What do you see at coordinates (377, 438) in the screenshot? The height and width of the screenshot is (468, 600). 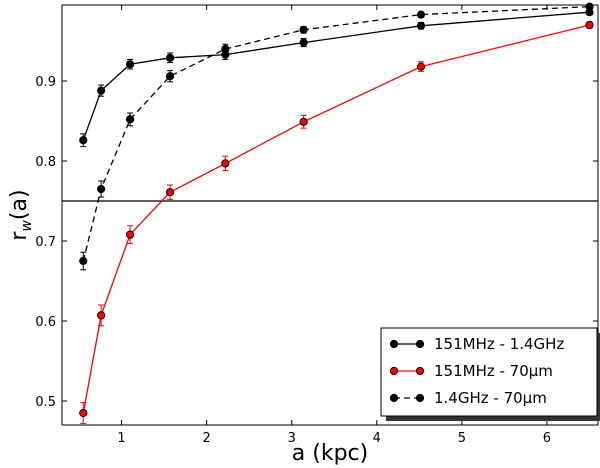 I see `x-tick-label: 4` at bounding box center [377, 438].